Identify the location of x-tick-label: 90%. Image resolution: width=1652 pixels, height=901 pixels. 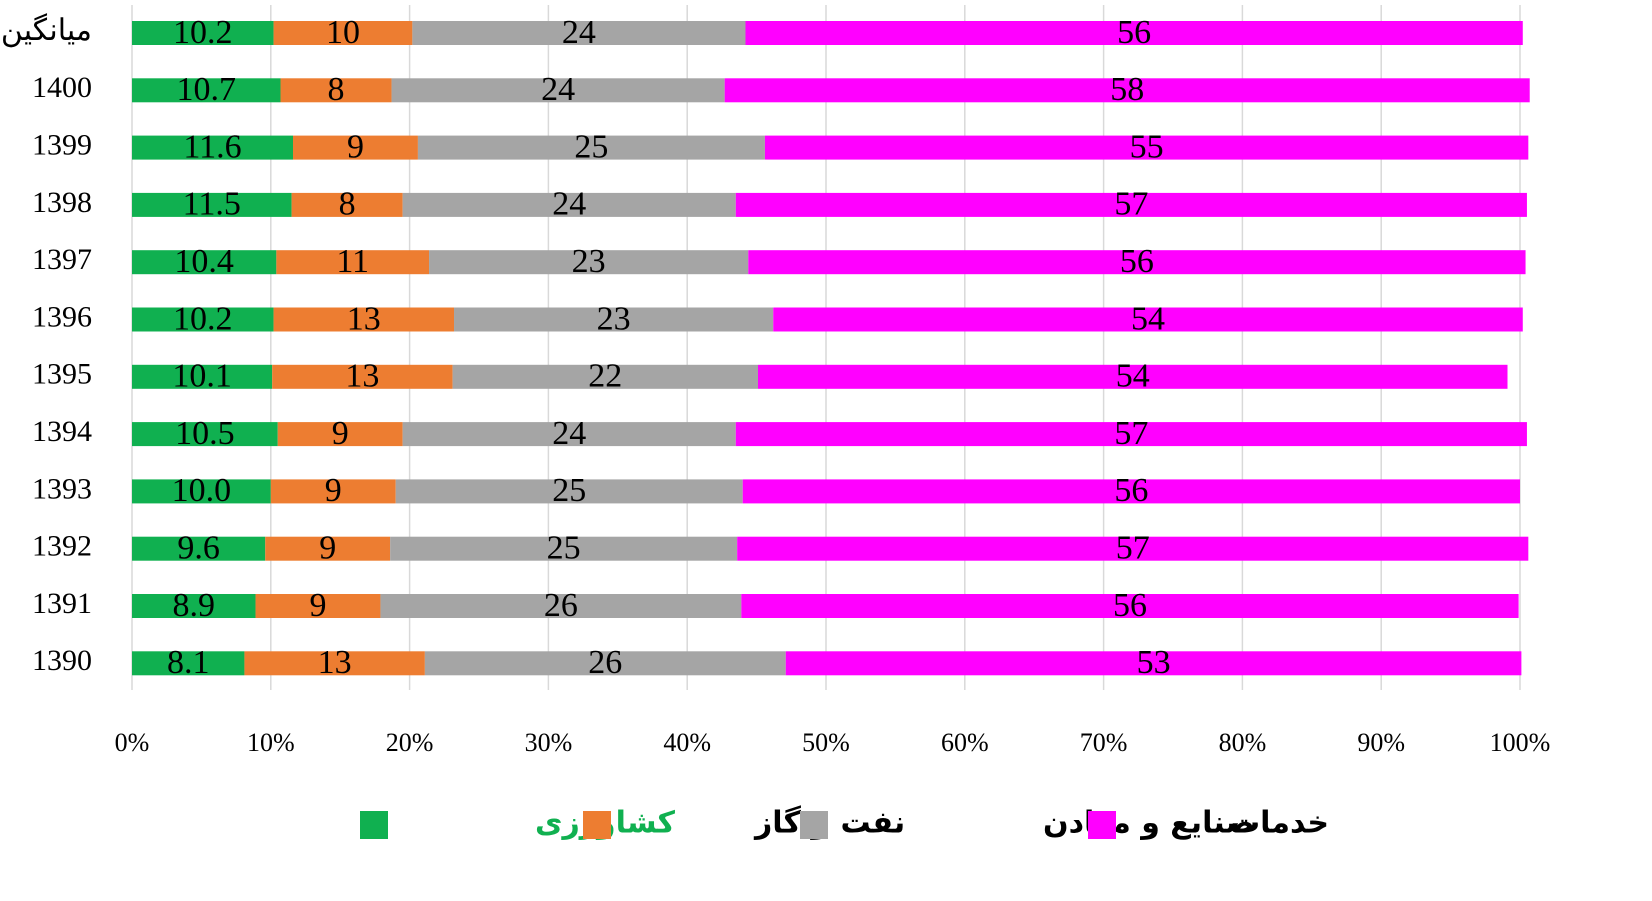
(1381, 742).